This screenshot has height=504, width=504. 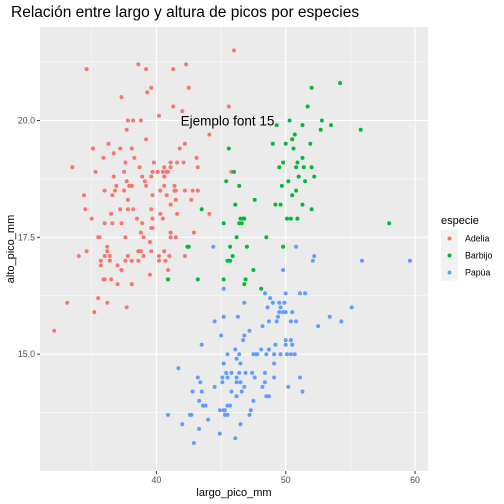 What do you see at coordinates (477, 239) in the screenshot?
I see `legend-label-adelia: Adelia` at bounding box center [477, 239].